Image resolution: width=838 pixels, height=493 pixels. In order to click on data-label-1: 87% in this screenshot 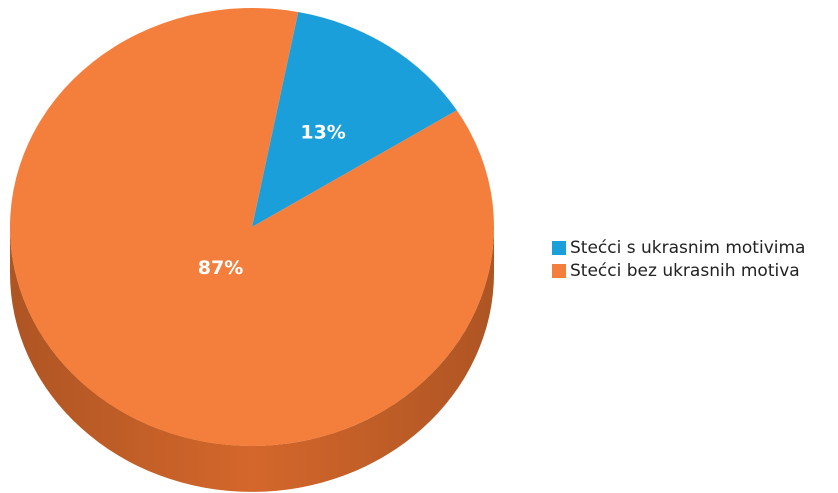, I will do `click(220, 268)`.